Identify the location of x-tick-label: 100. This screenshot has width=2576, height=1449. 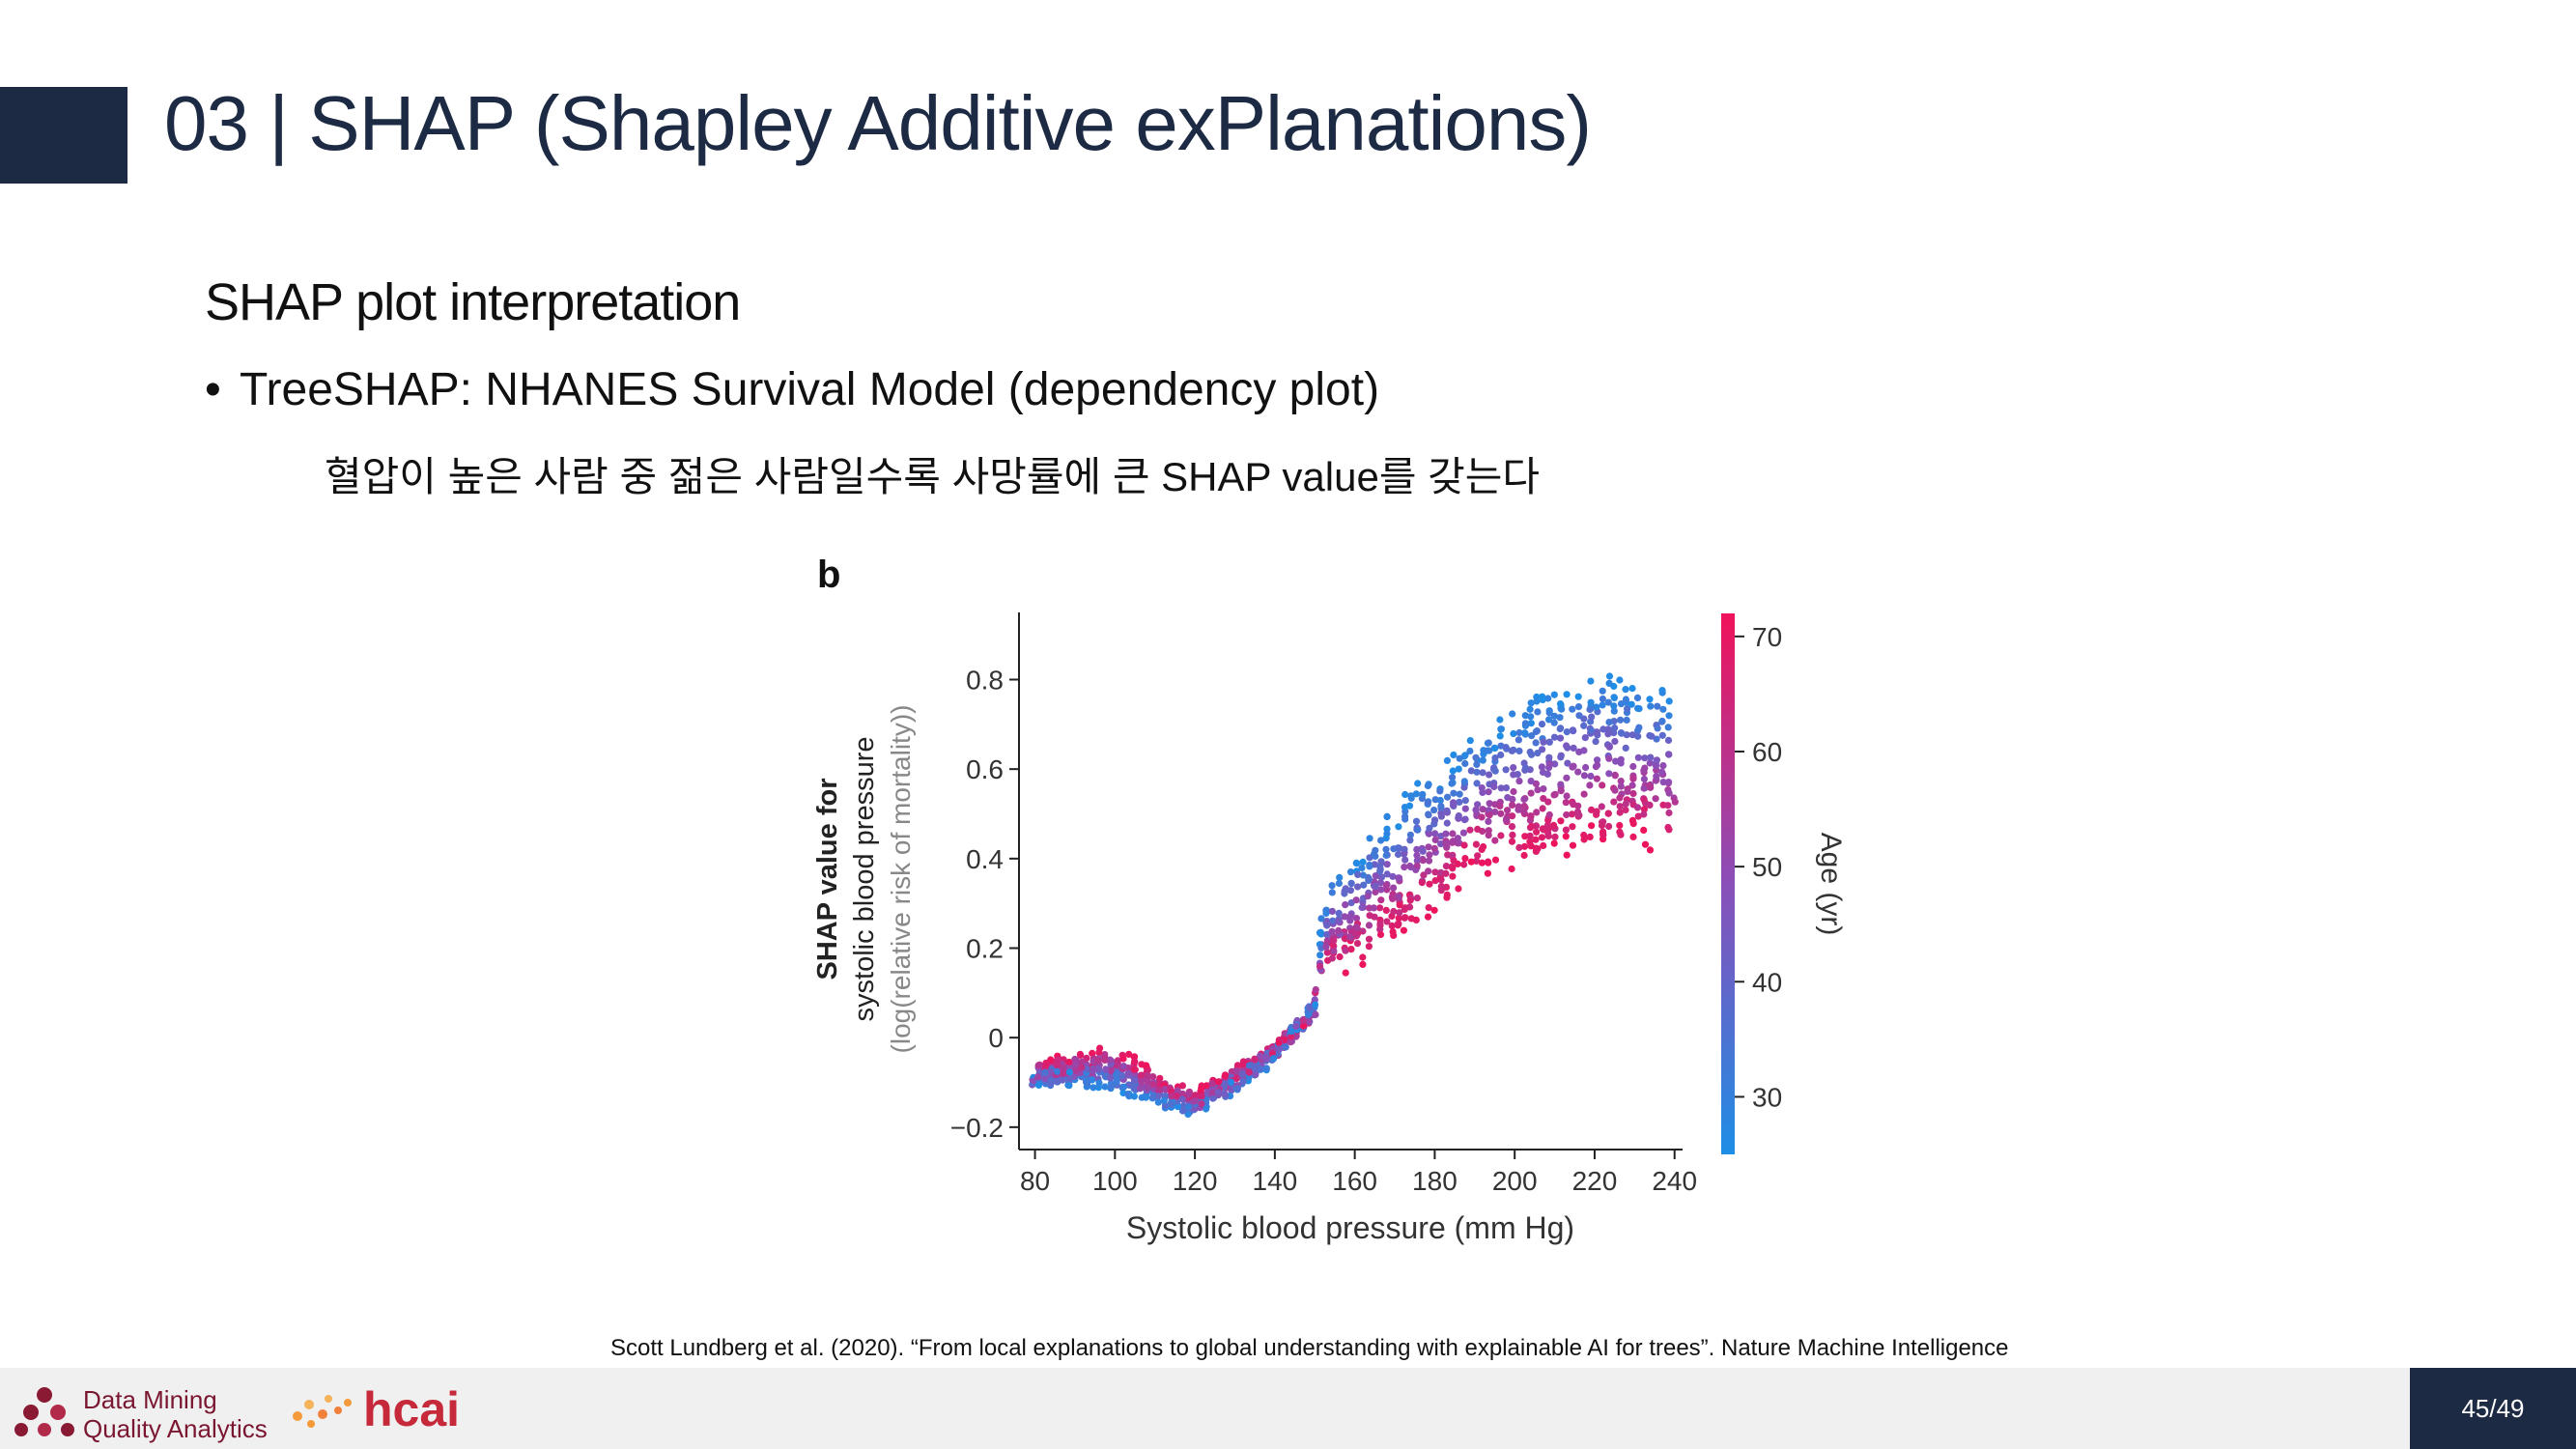
(1115, 1181).